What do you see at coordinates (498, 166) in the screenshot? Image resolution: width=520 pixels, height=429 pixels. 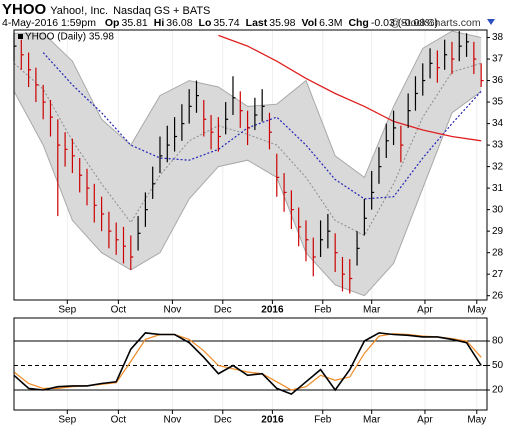 I see `y-tick-label: 32` at bounding box center [498, 166].